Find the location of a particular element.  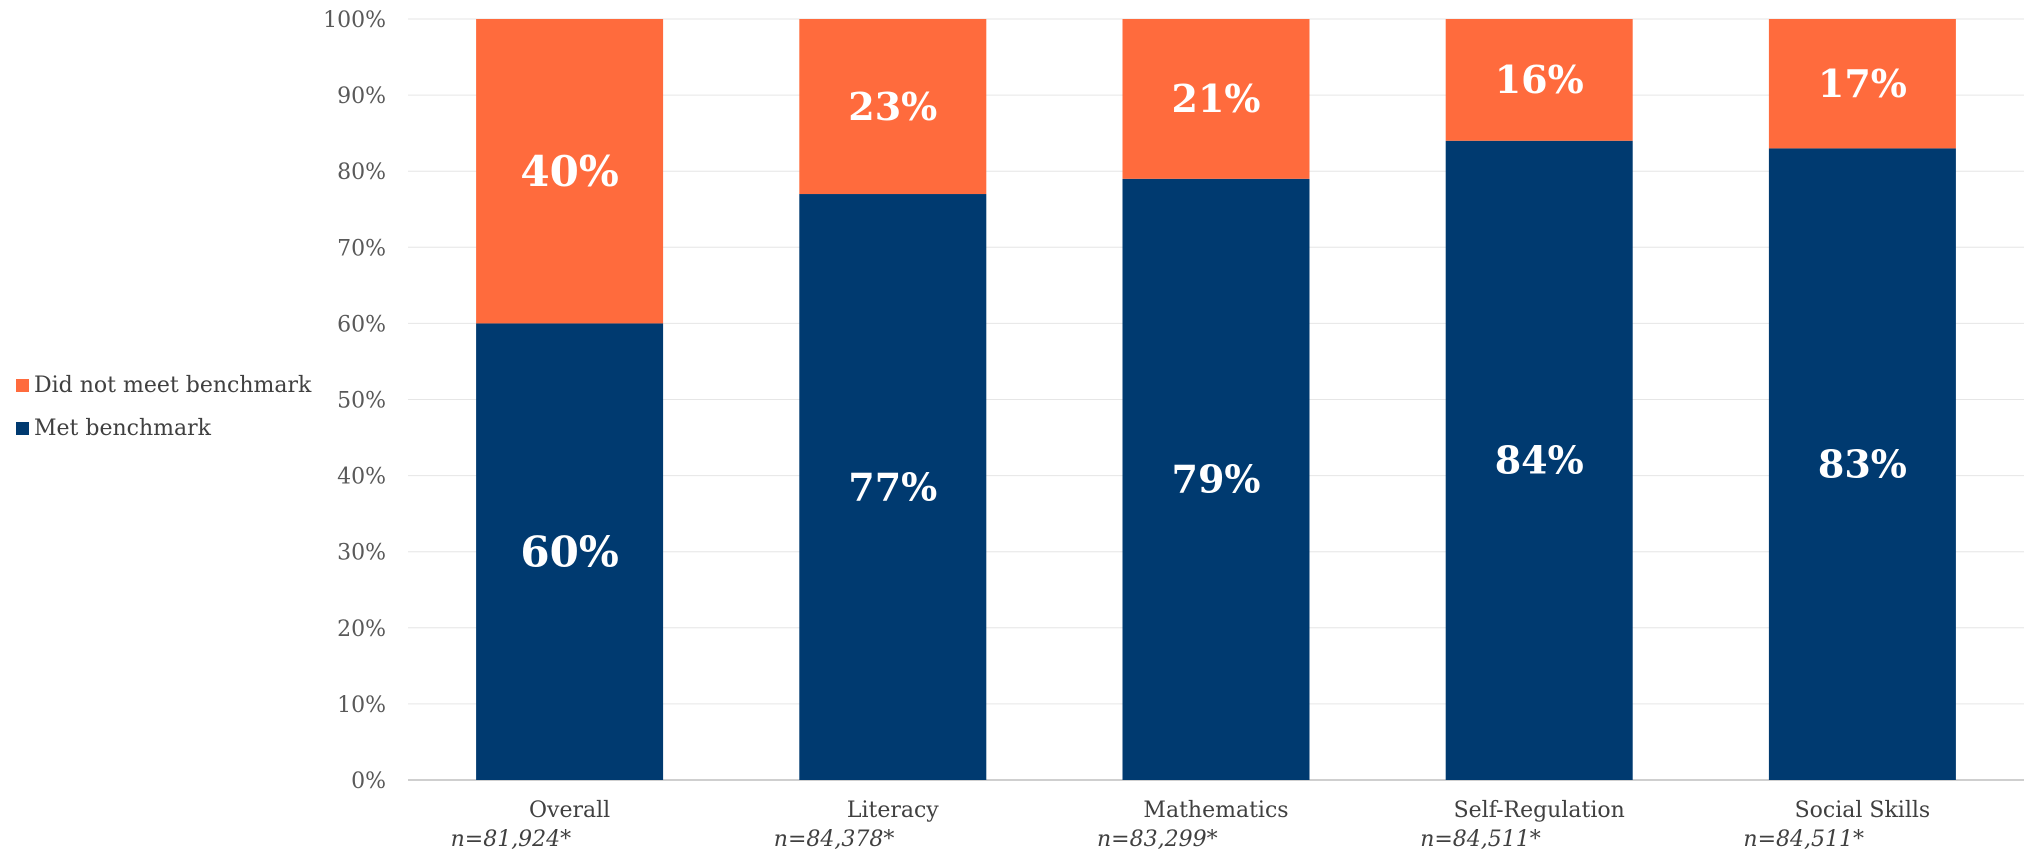

sample-size-label: n=84,378* is located at coordinates (834, 839).